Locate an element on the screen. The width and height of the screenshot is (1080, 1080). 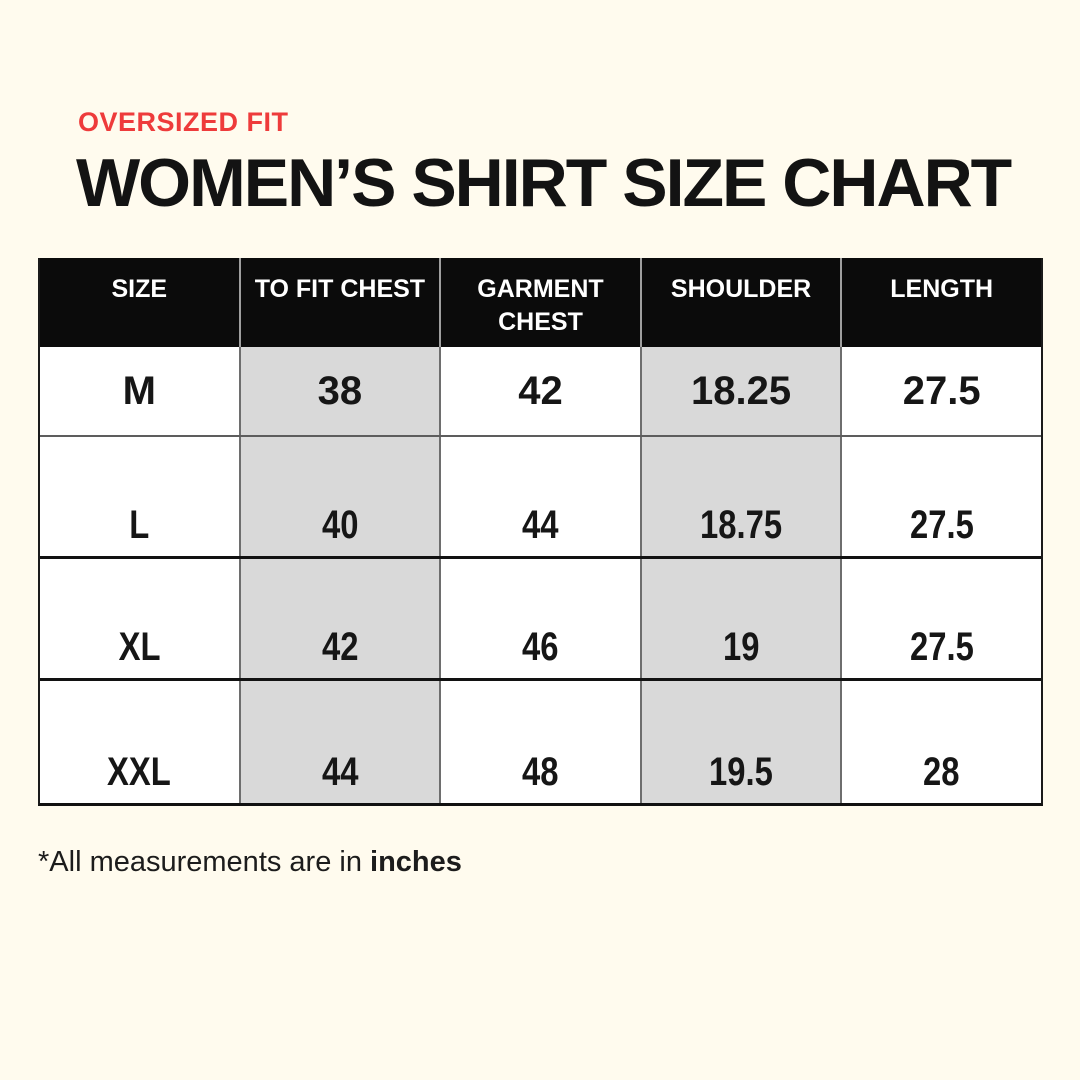
cell-value: 46 is located at coordinates (540, 647).